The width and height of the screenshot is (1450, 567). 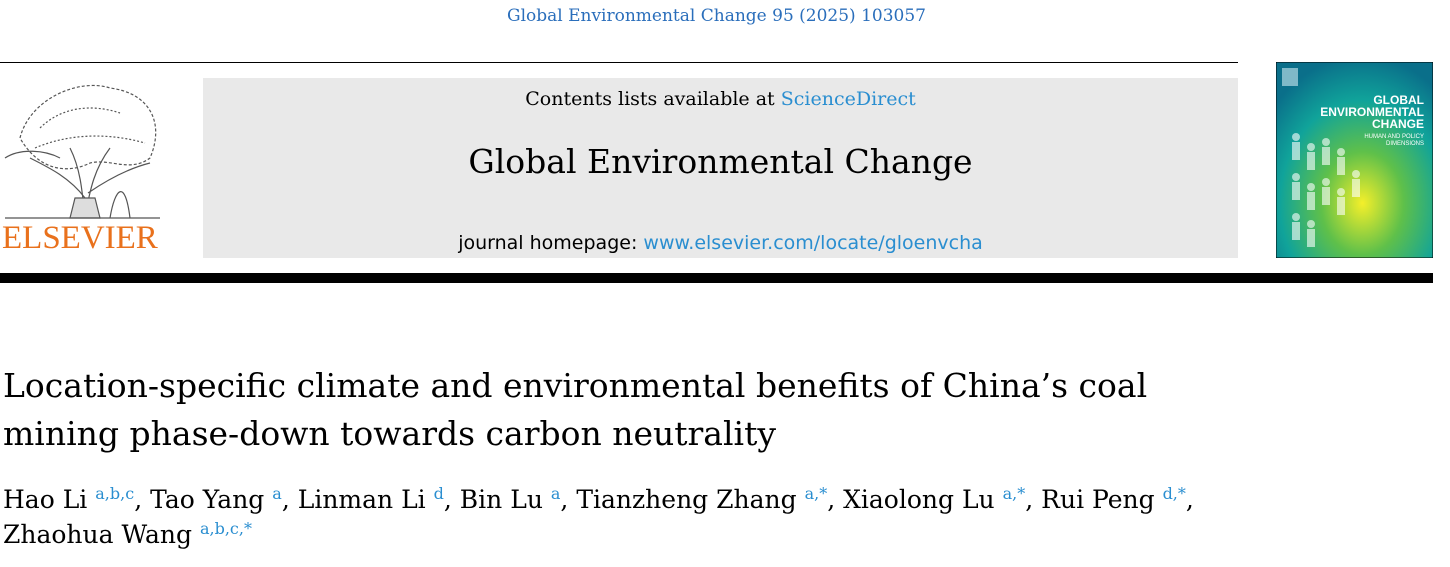 What do you see at coordinates (1098, 499) in the screenshot?
I see `author-name: Rui Peng` at bounding box center [1098, 499].